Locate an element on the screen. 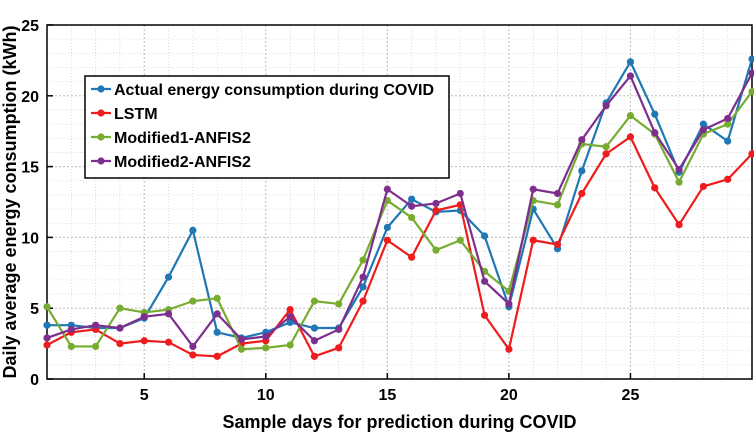  y-tick-label: 10 is located at coordinates (30, 238).